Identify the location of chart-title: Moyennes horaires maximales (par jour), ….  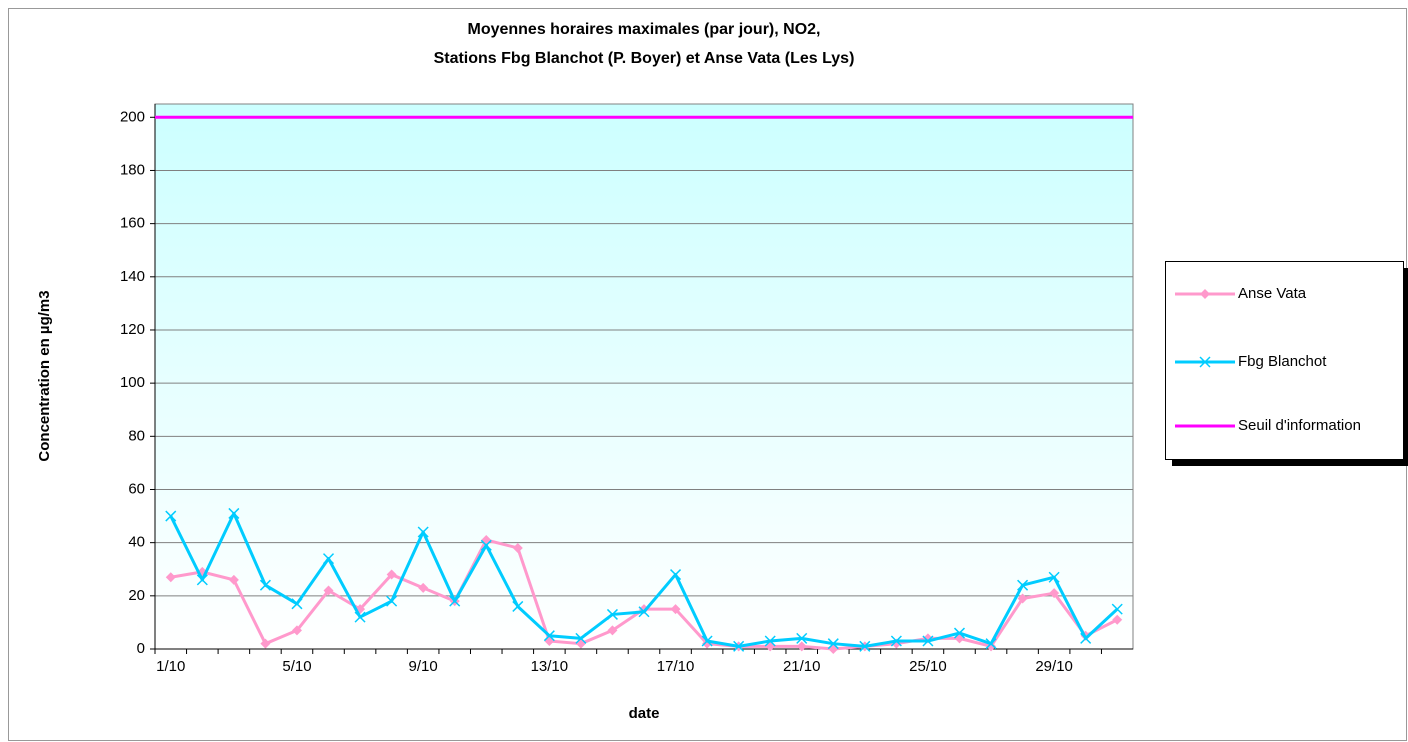
(643, 29).